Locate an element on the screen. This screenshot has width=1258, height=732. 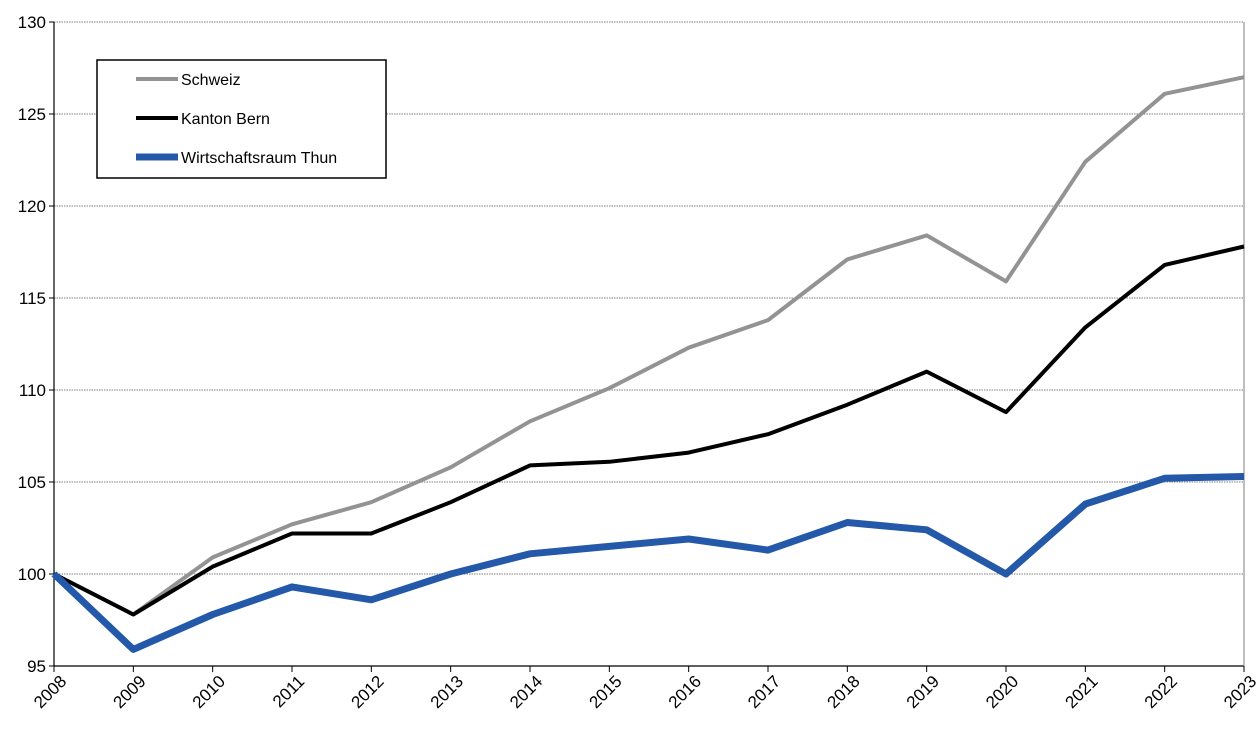
y-tick-label: 125 is located at coordinates (32, 114).